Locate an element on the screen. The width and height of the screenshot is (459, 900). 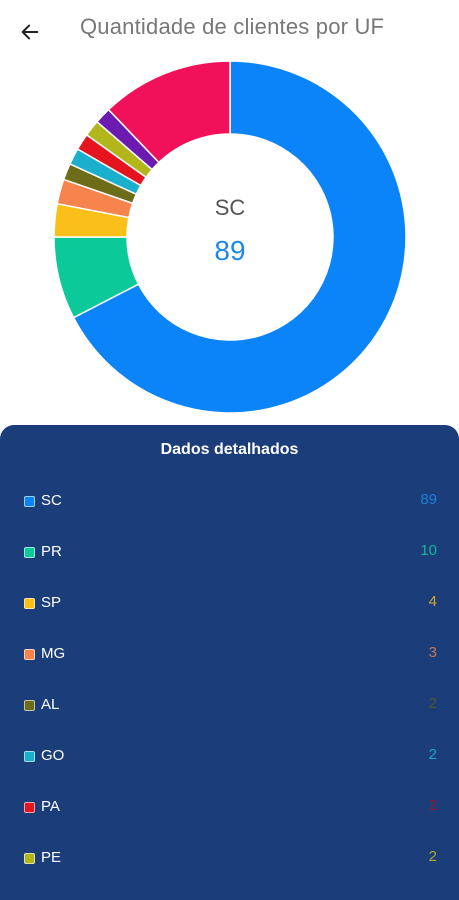
legend-row-al: AL 2 is located at coordinates (229, 706).